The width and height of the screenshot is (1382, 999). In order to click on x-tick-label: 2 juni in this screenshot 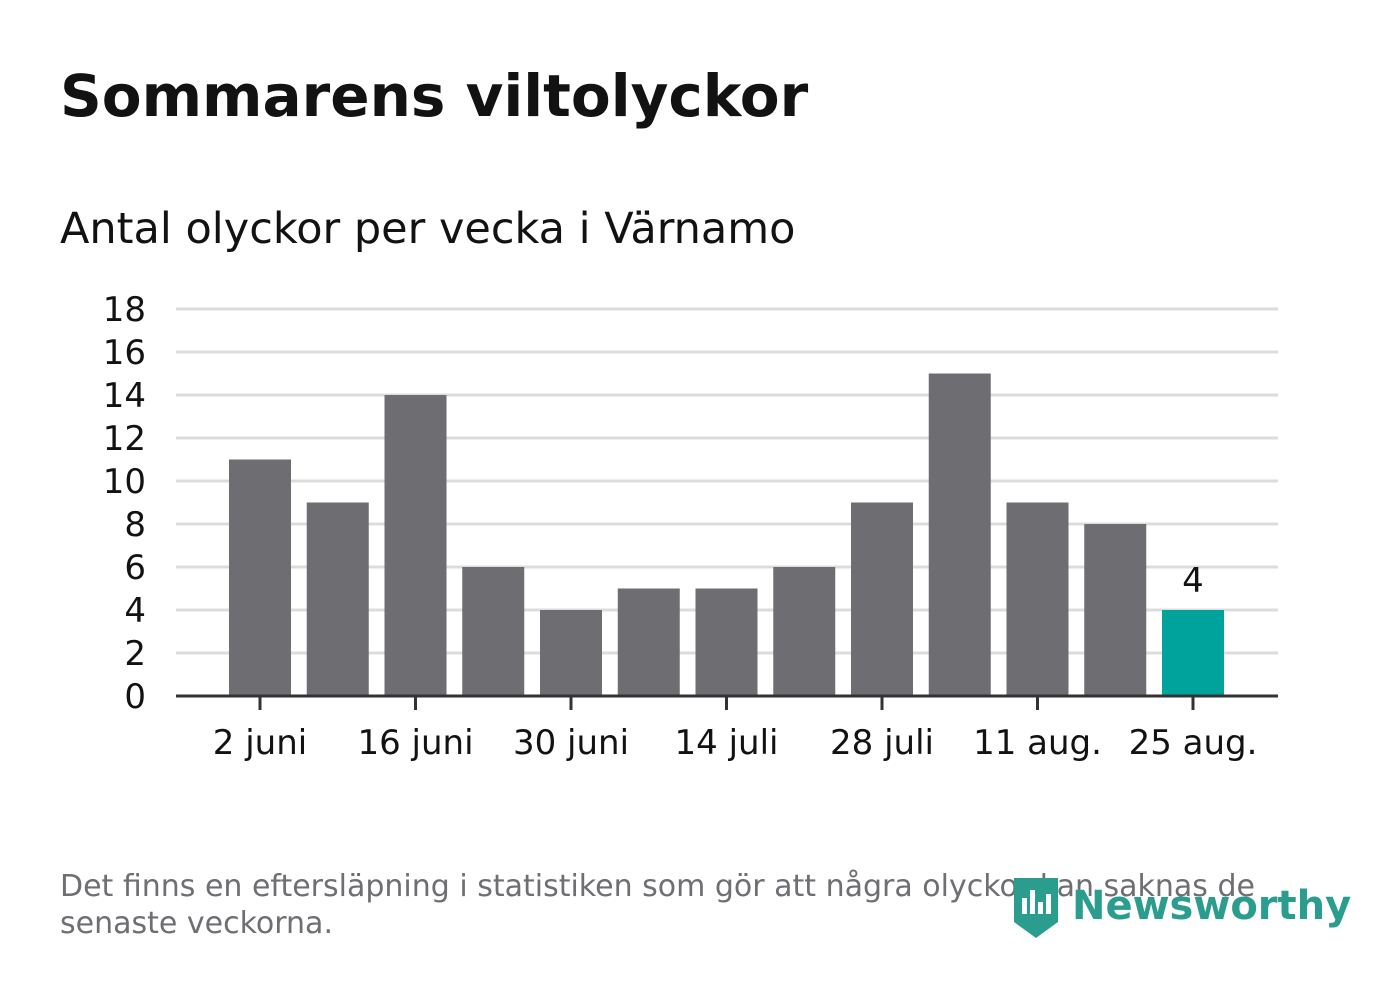, I will do `click(260, 743)`.